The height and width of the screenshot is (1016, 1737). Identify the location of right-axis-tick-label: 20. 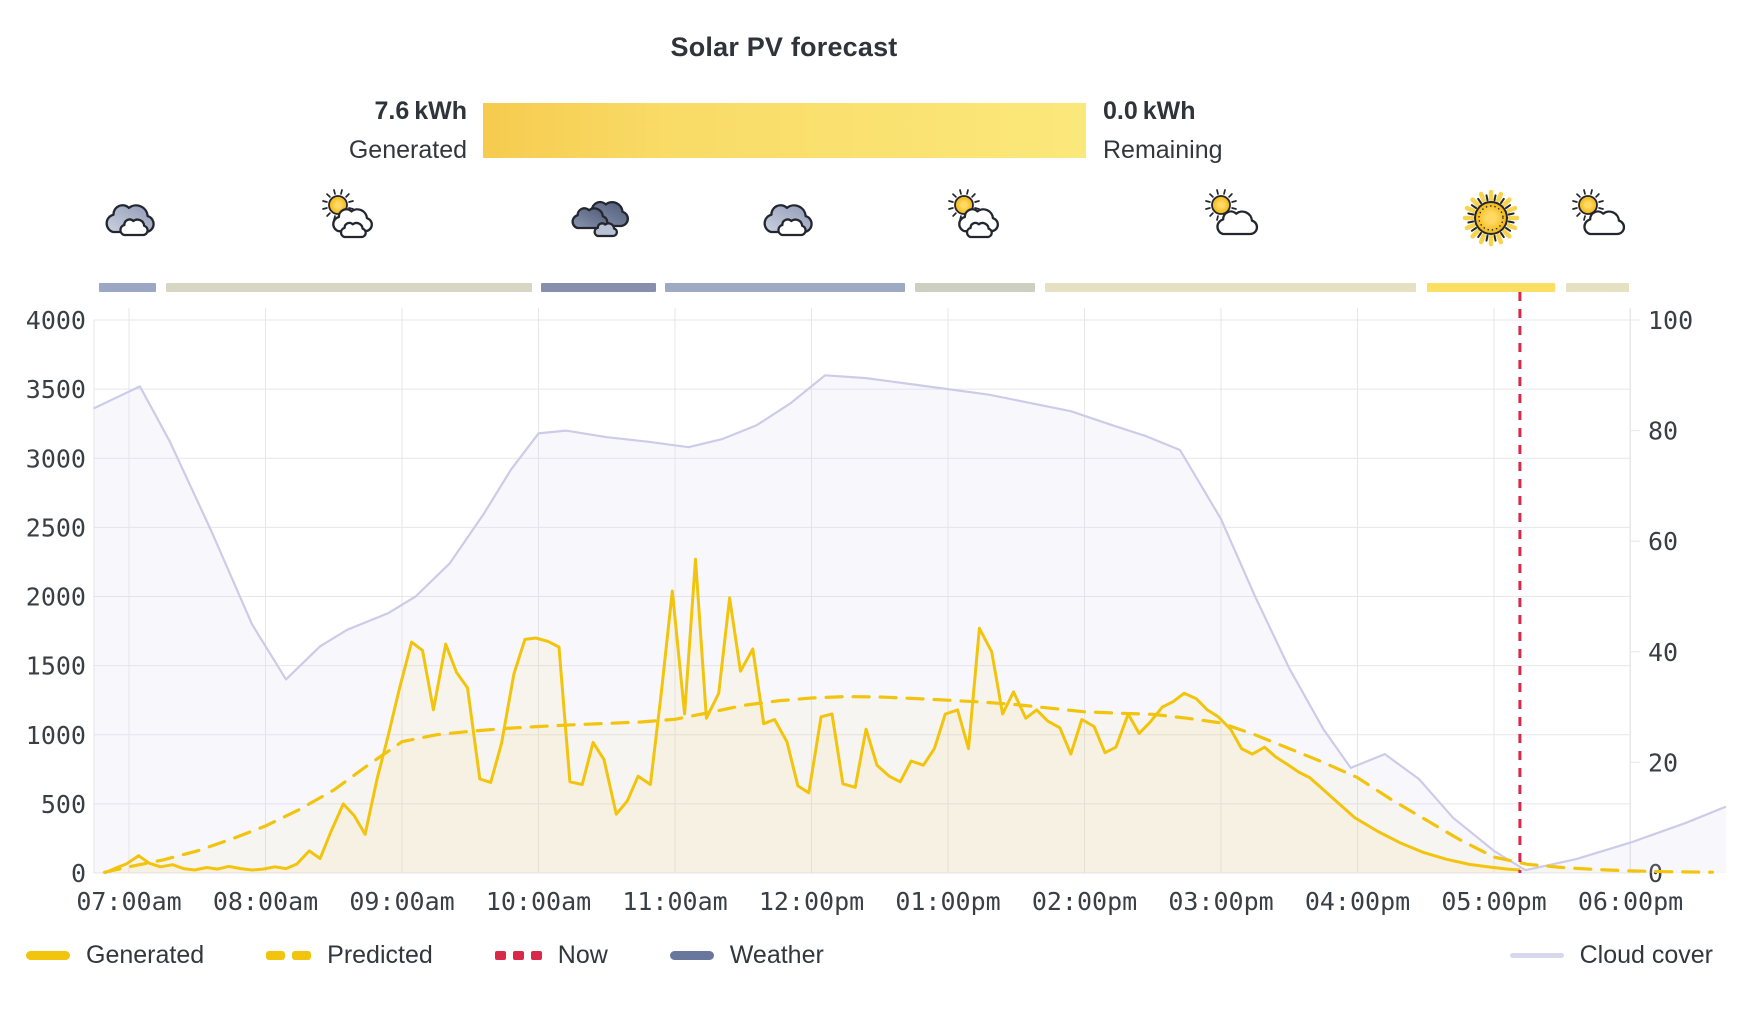
(1663, 762).